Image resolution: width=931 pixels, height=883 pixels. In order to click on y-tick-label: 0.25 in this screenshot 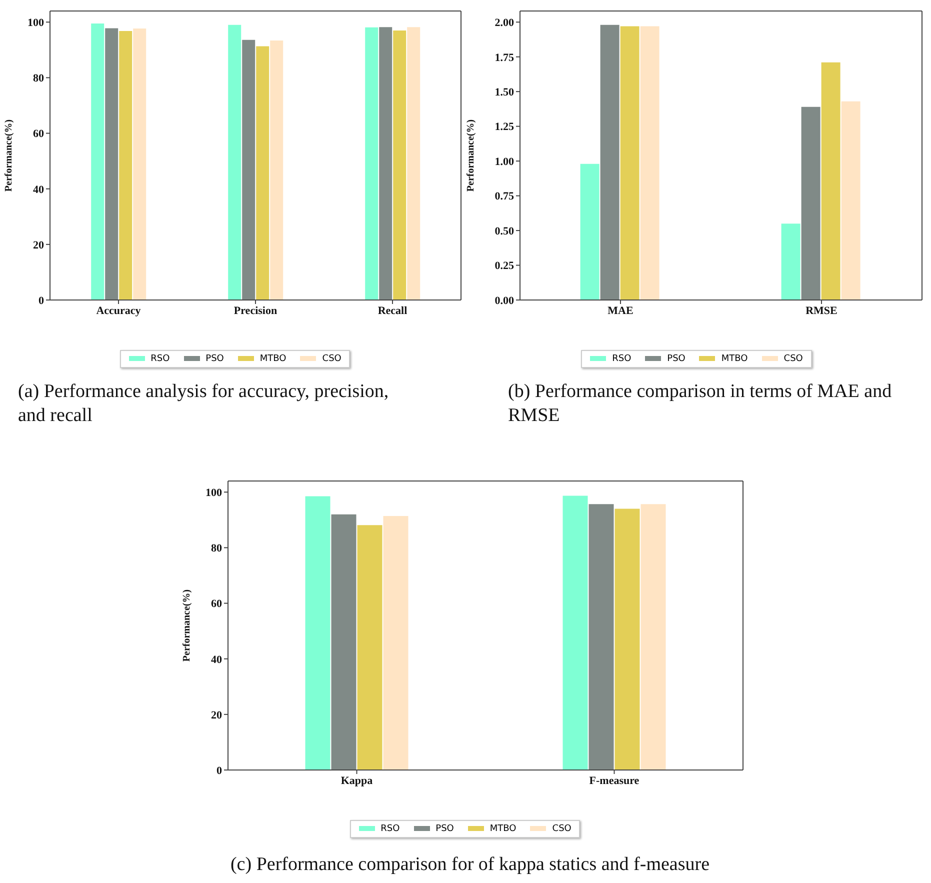, I will do `click(504, 266)`.